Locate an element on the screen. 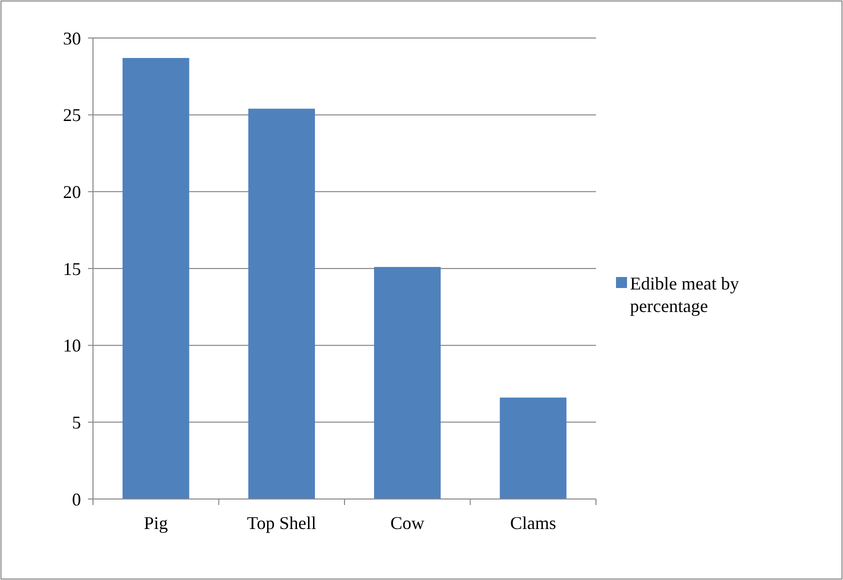 The height and width of the screenshot is (580, 843). x-tick-label: Pig is located at coordinates (156, 523).